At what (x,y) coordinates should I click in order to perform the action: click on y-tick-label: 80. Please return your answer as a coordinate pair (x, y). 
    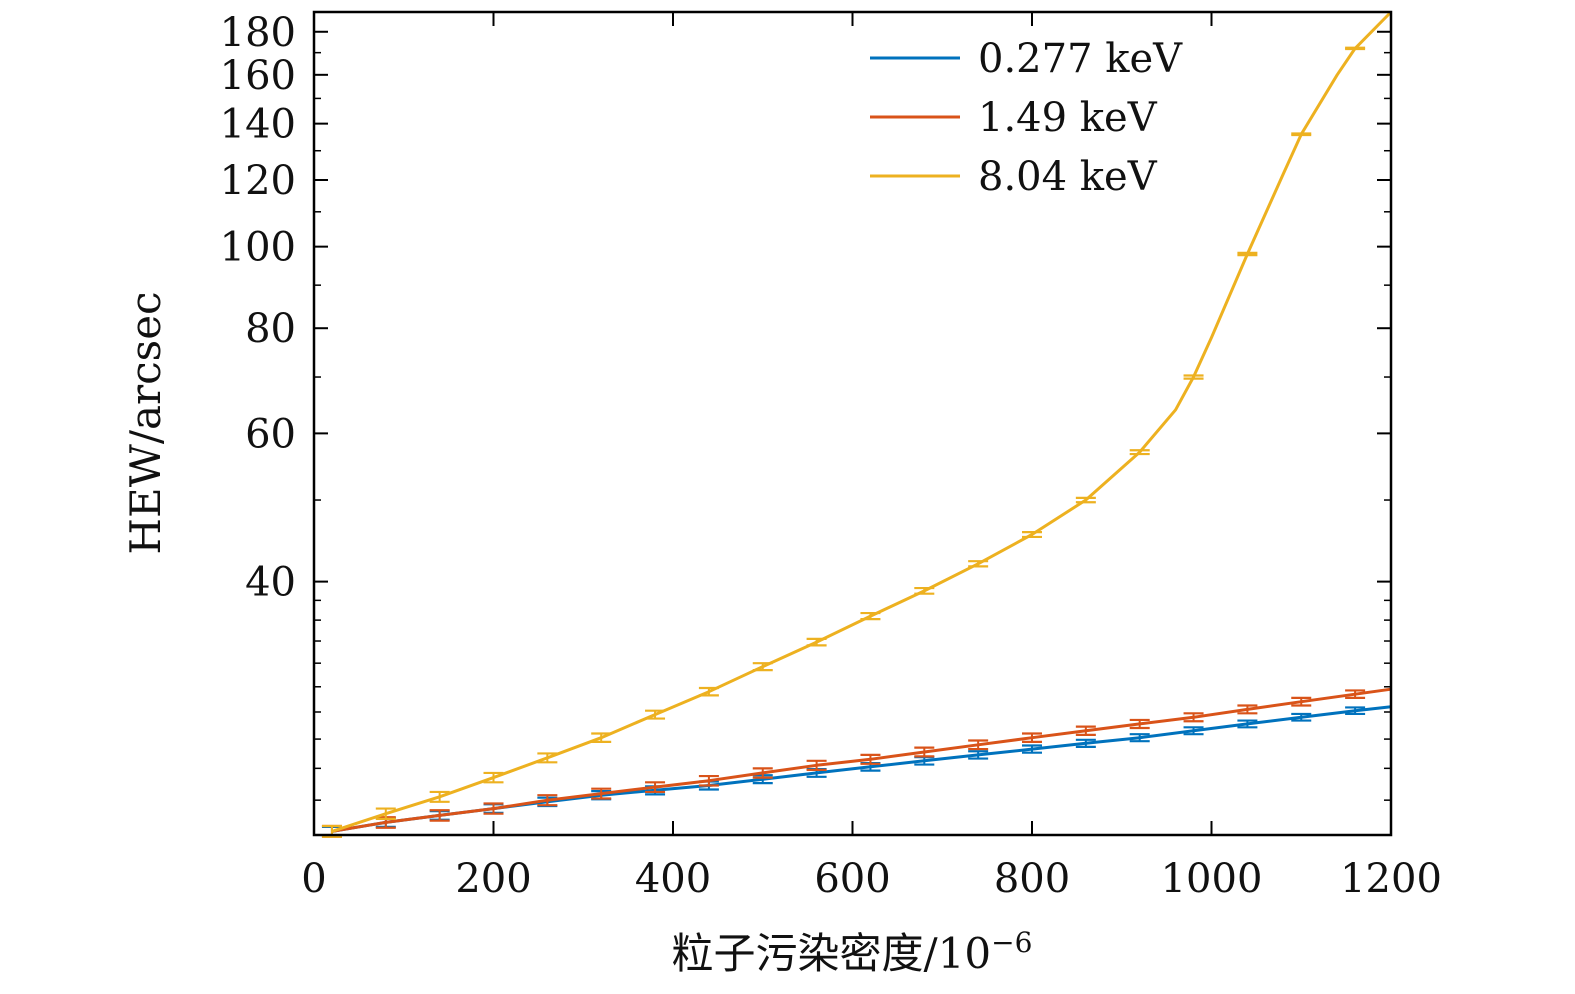
    Looking at the image, I should click on (270, 329).